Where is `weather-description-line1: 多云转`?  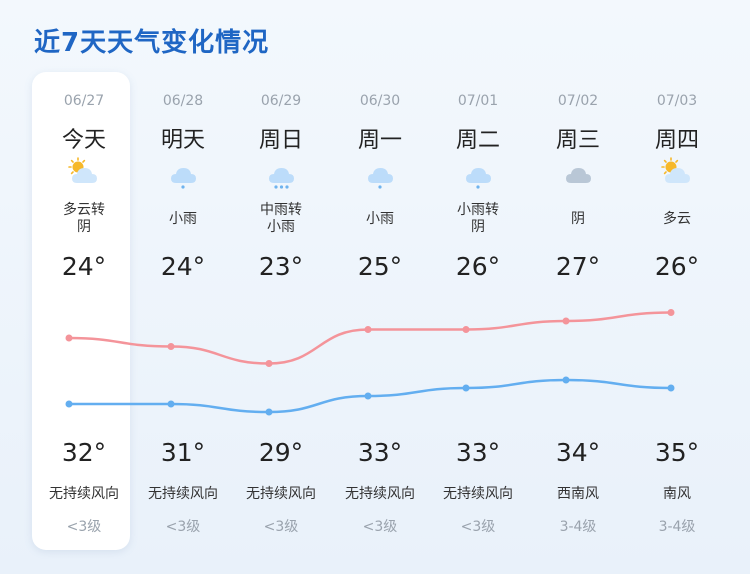 weather-description-line1: 多云转 is located at coordinates (84, 210).